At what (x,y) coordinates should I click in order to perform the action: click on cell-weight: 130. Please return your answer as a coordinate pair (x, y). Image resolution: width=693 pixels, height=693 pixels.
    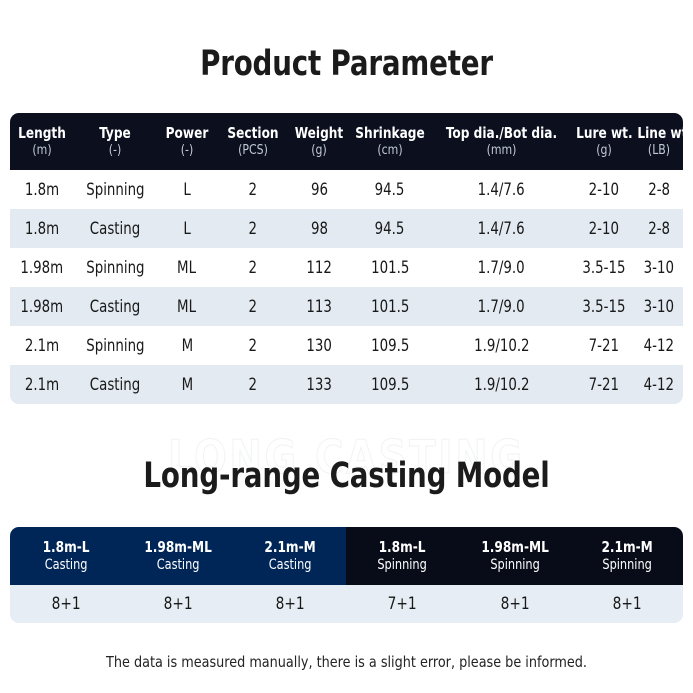
    Looking at the image, I should click on (319, 345).